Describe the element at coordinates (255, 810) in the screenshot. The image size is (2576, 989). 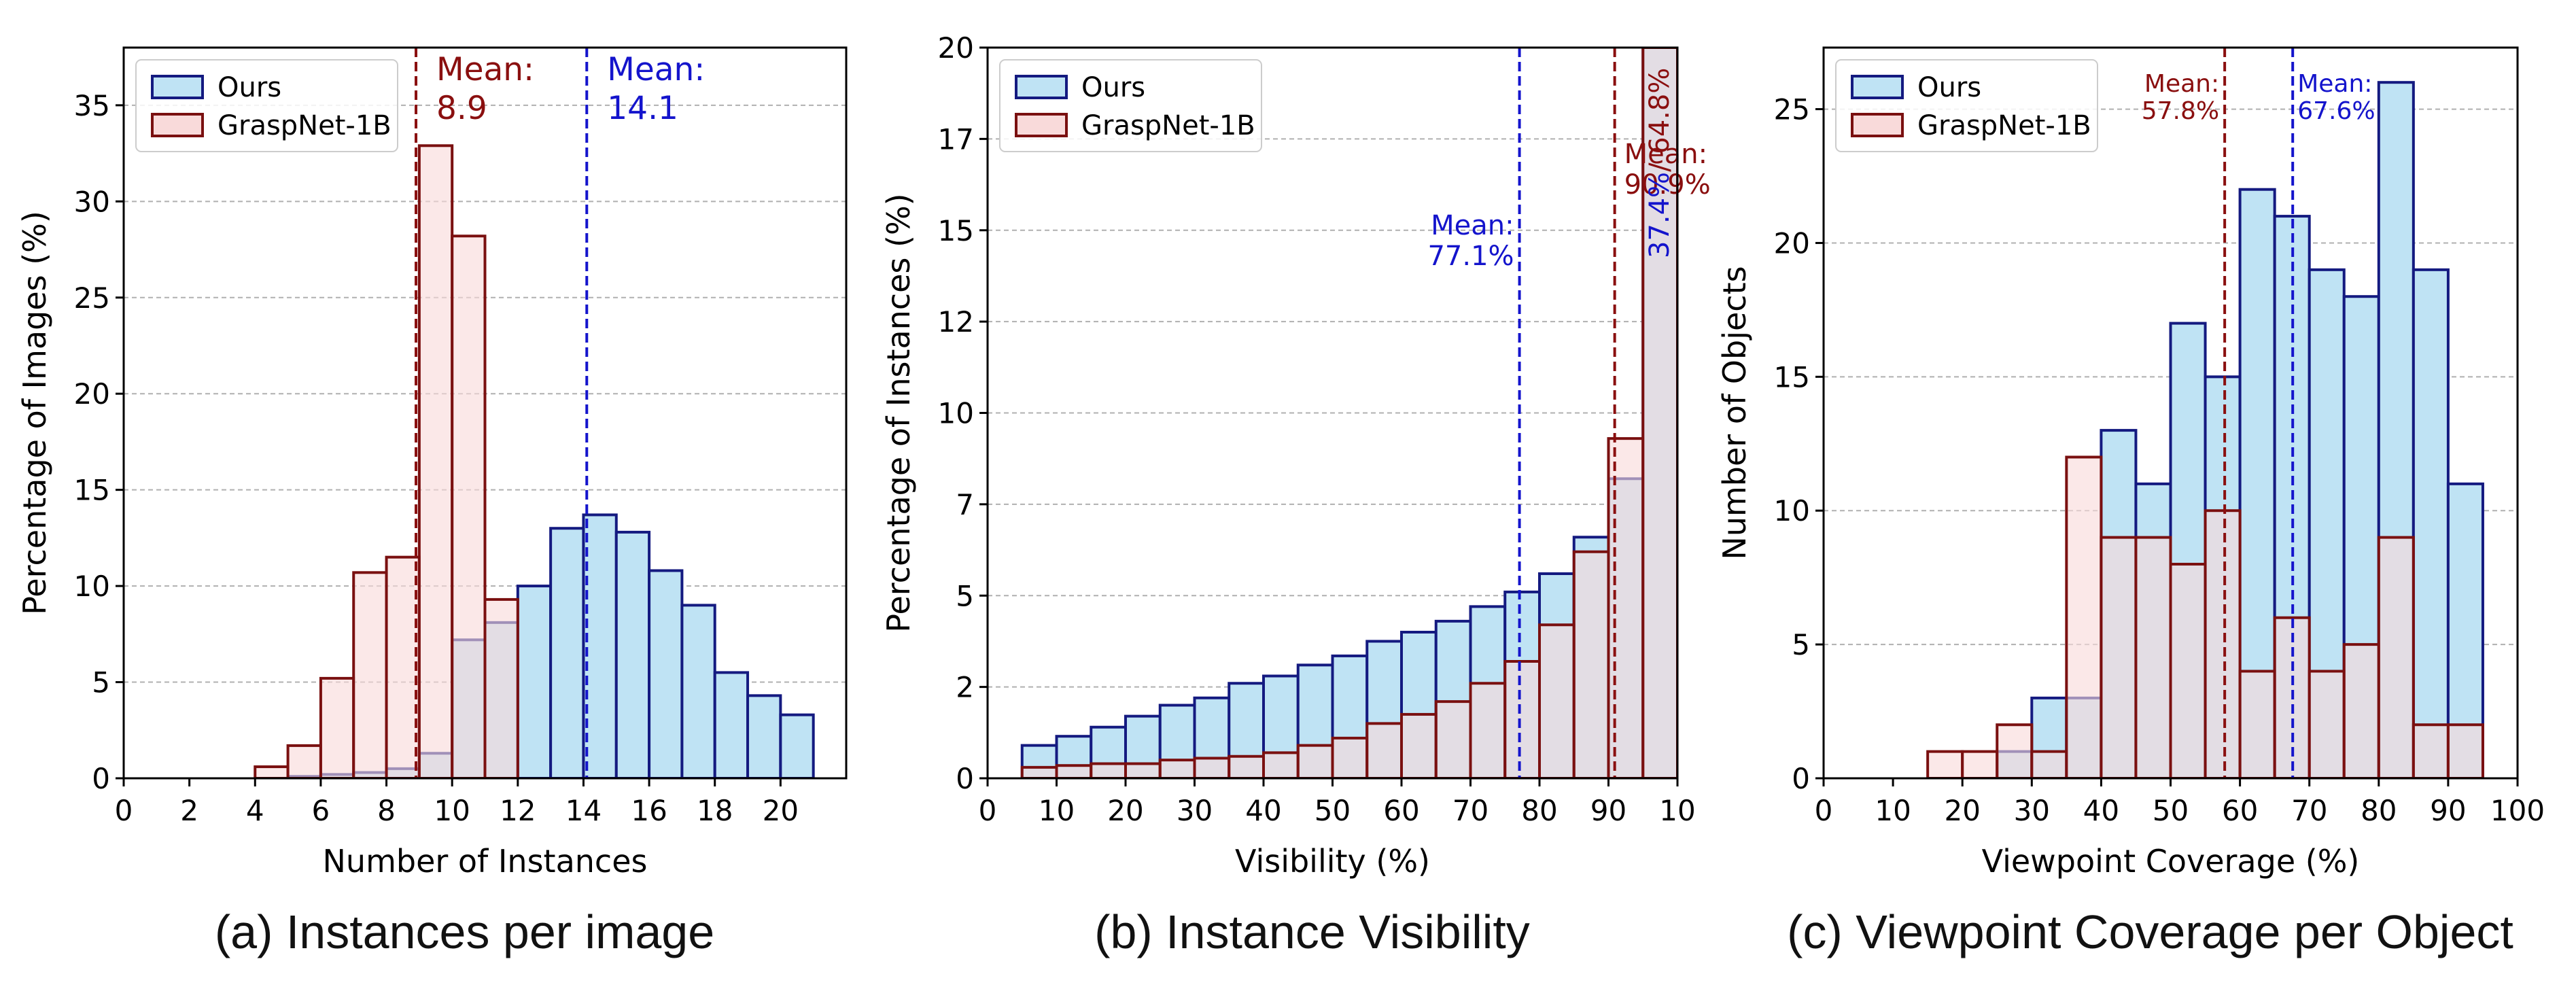
I see `x-tick-label: 4` at that location.